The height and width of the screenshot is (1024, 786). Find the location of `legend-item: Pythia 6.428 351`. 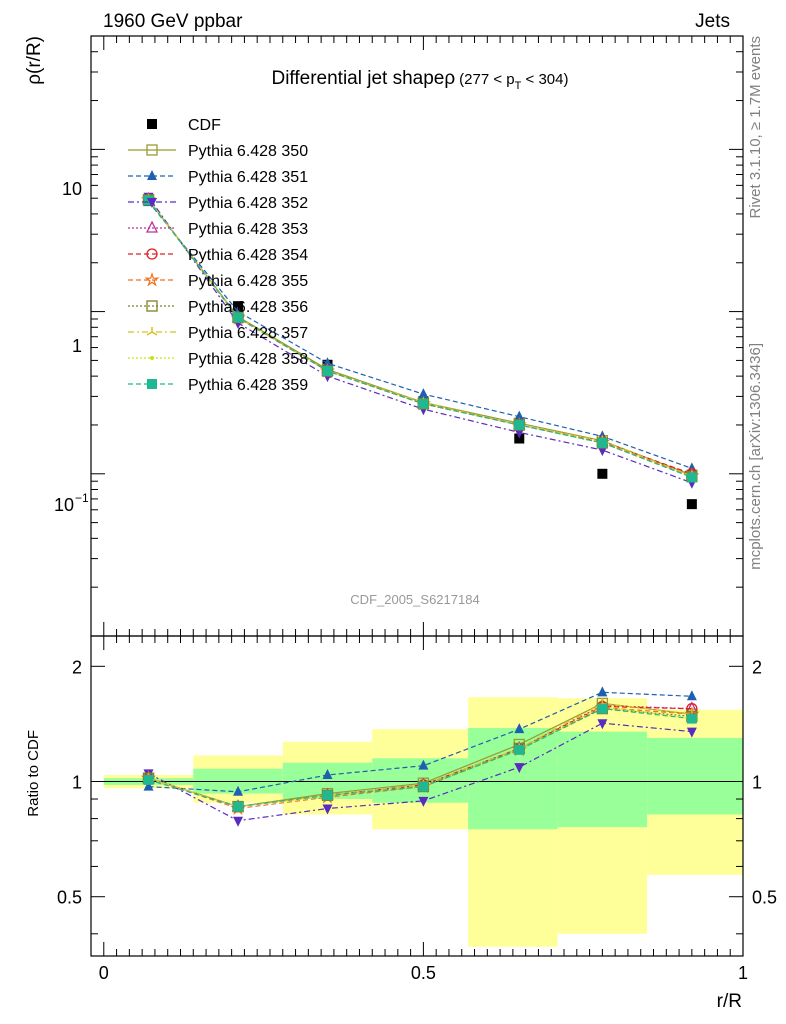

legend-item: Pythia 6.428 351 is located at coordinates (218, 177).